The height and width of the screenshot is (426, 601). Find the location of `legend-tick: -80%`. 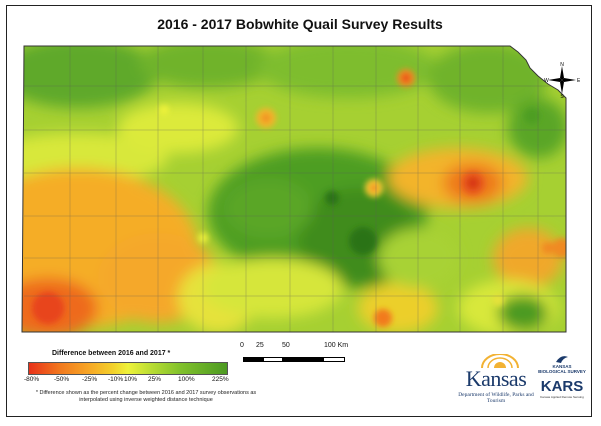

legend-tick: -80% is located at coordinates (32, 379).